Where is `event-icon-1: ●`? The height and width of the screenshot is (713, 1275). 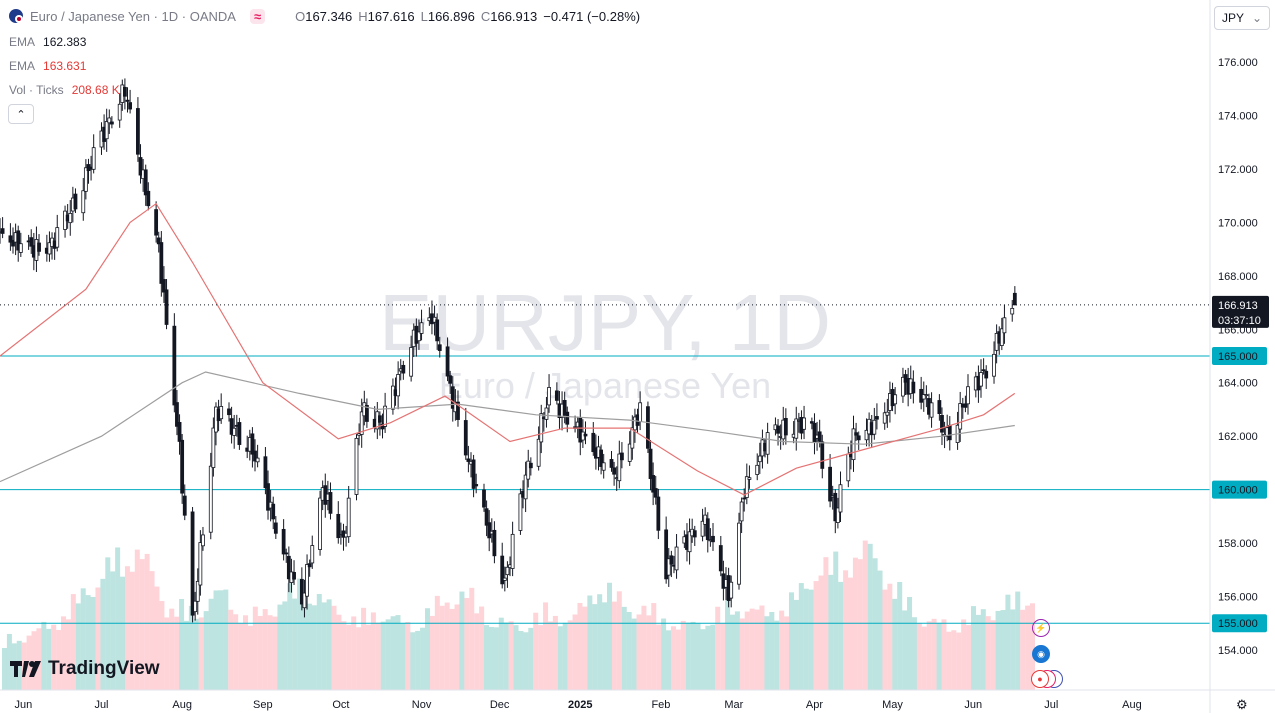
event-icon-1: ● is located at coordinates (1040, 679).